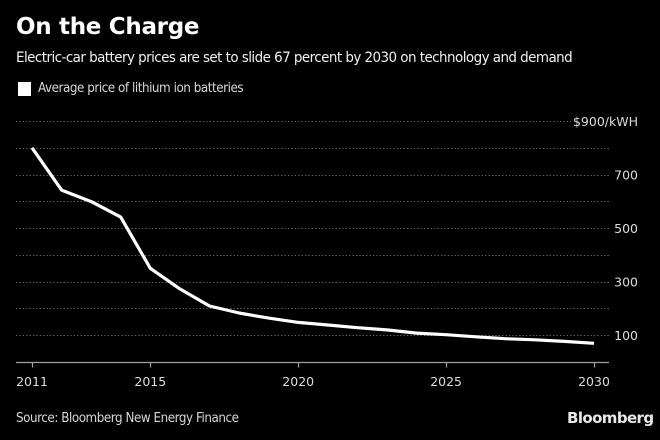 This screenshot has width=660, height=440. I want to click on x-tick-label: 2020, so click(298, 381).